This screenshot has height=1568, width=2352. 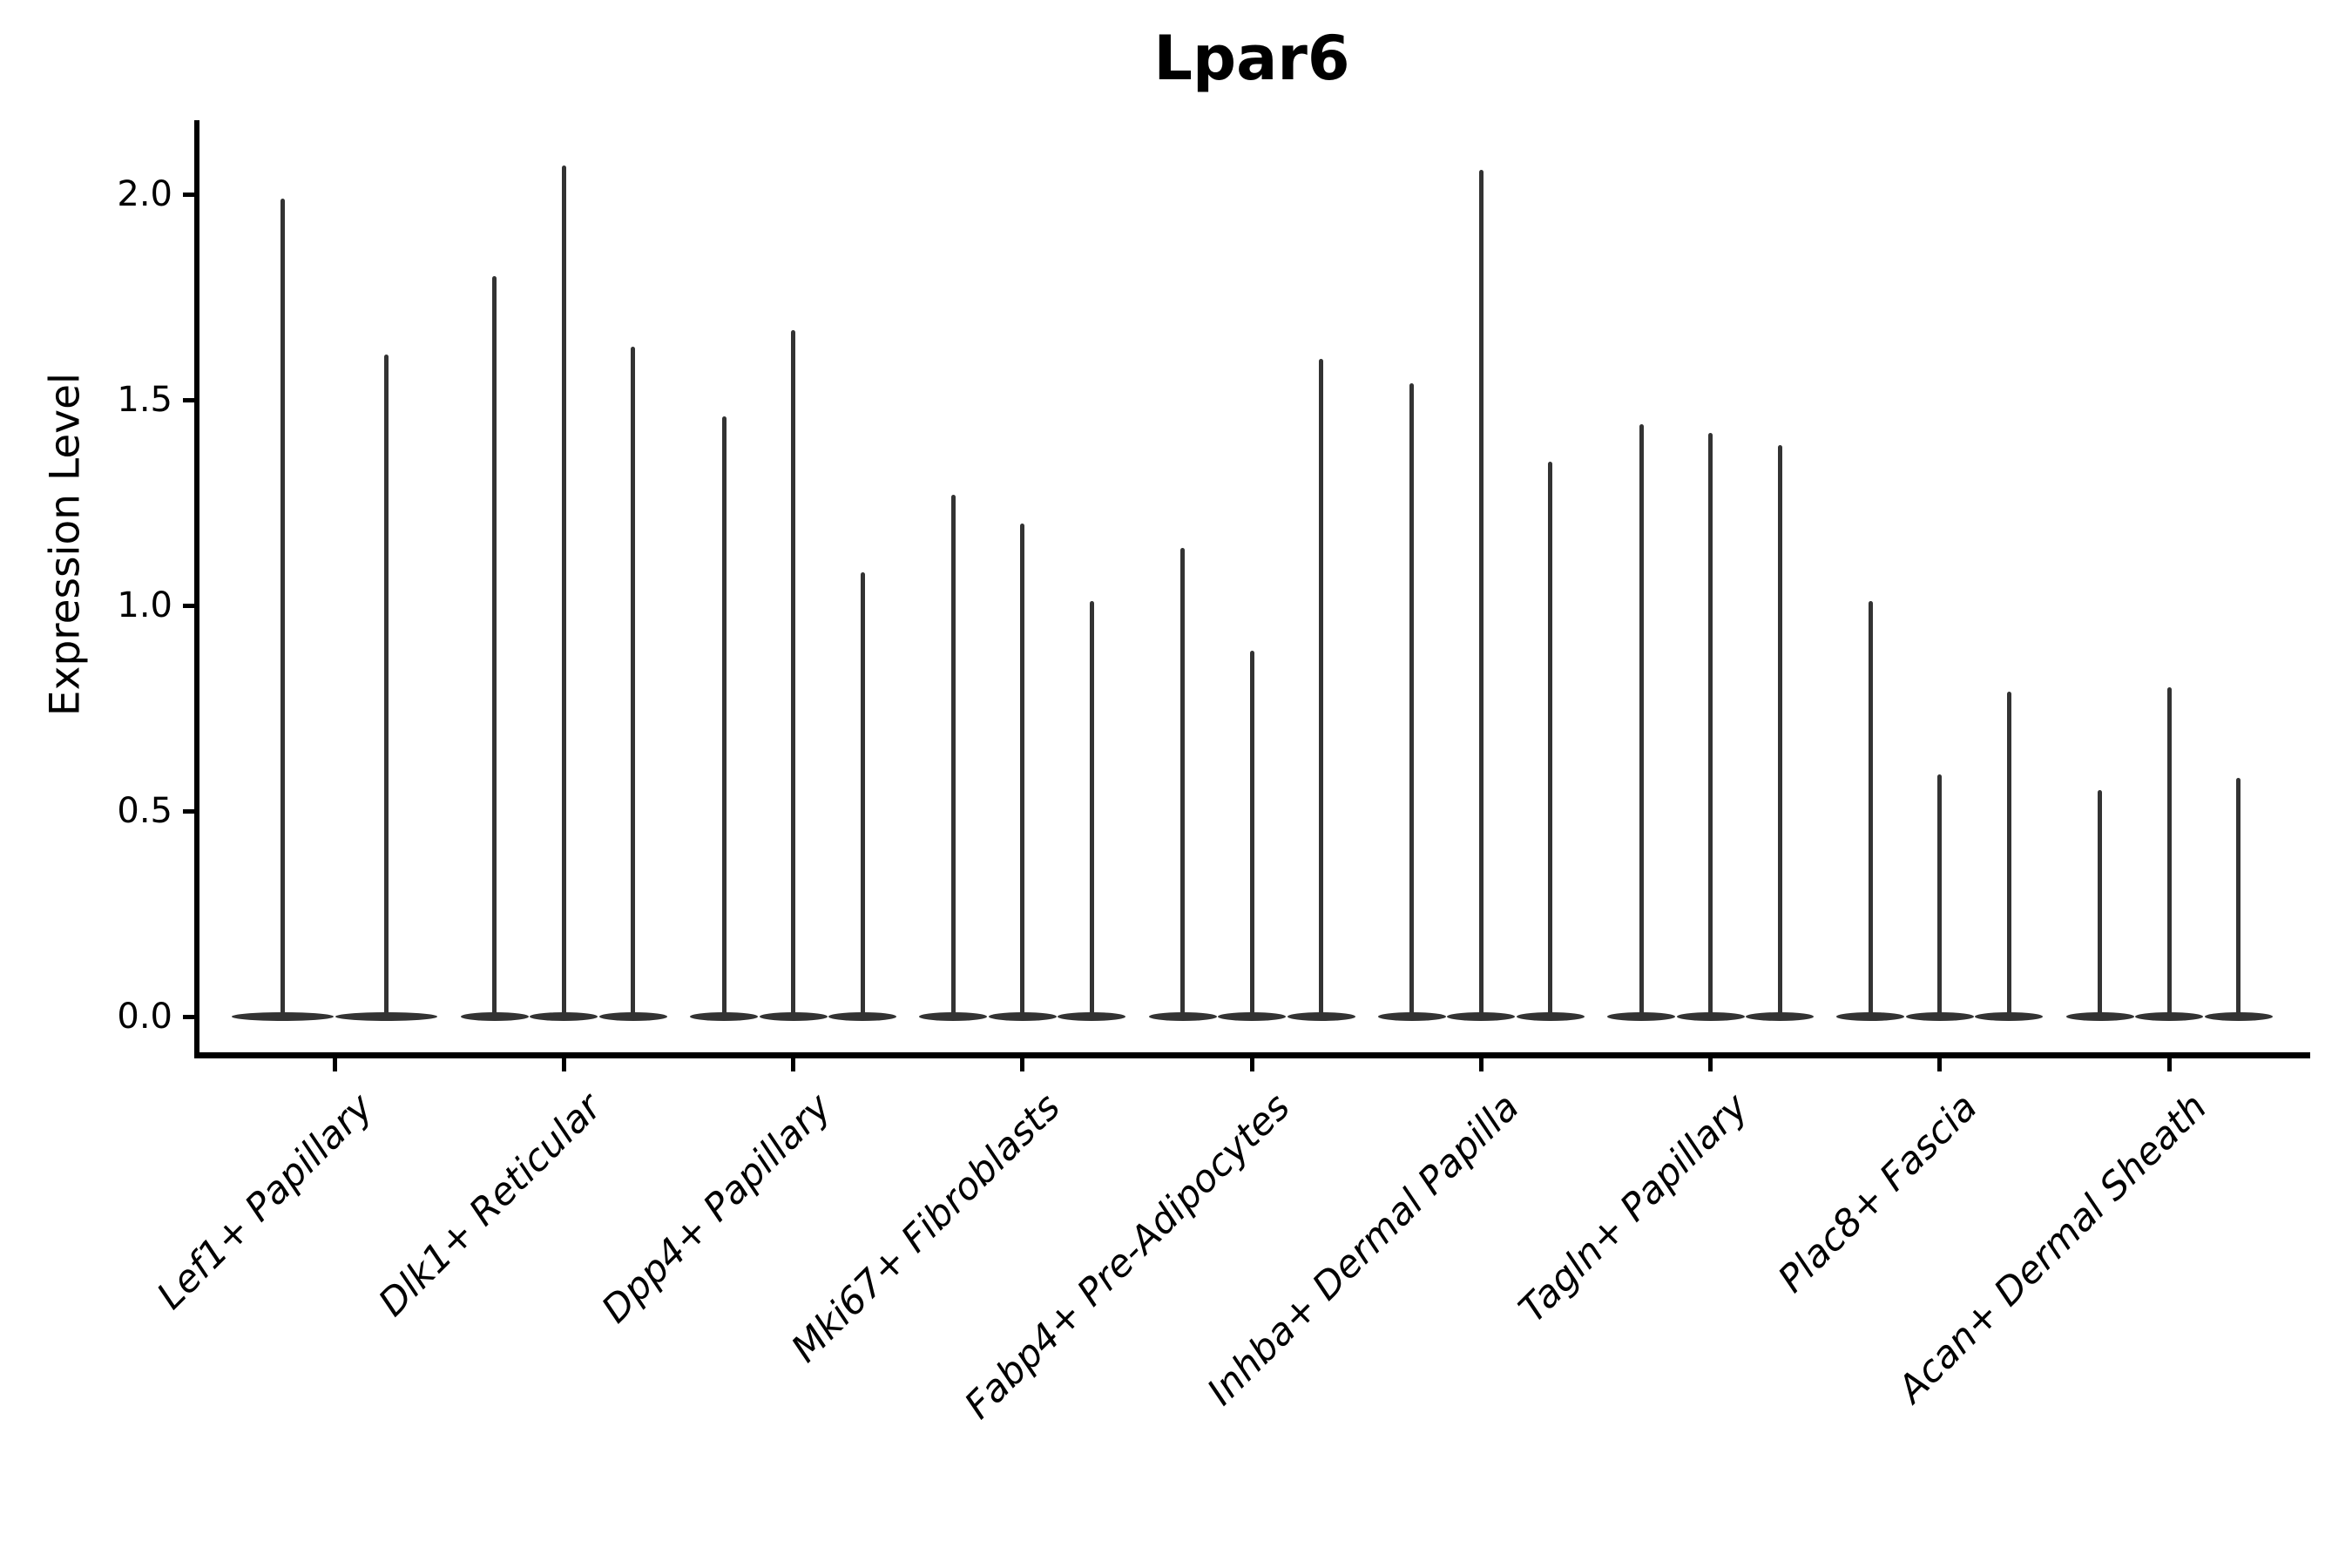 What do you see at coordinates (1634, 1208) in the screenshot?
I see `x-tick-label: Tagln+ Papillary` at bounding box center [1634, 1208].